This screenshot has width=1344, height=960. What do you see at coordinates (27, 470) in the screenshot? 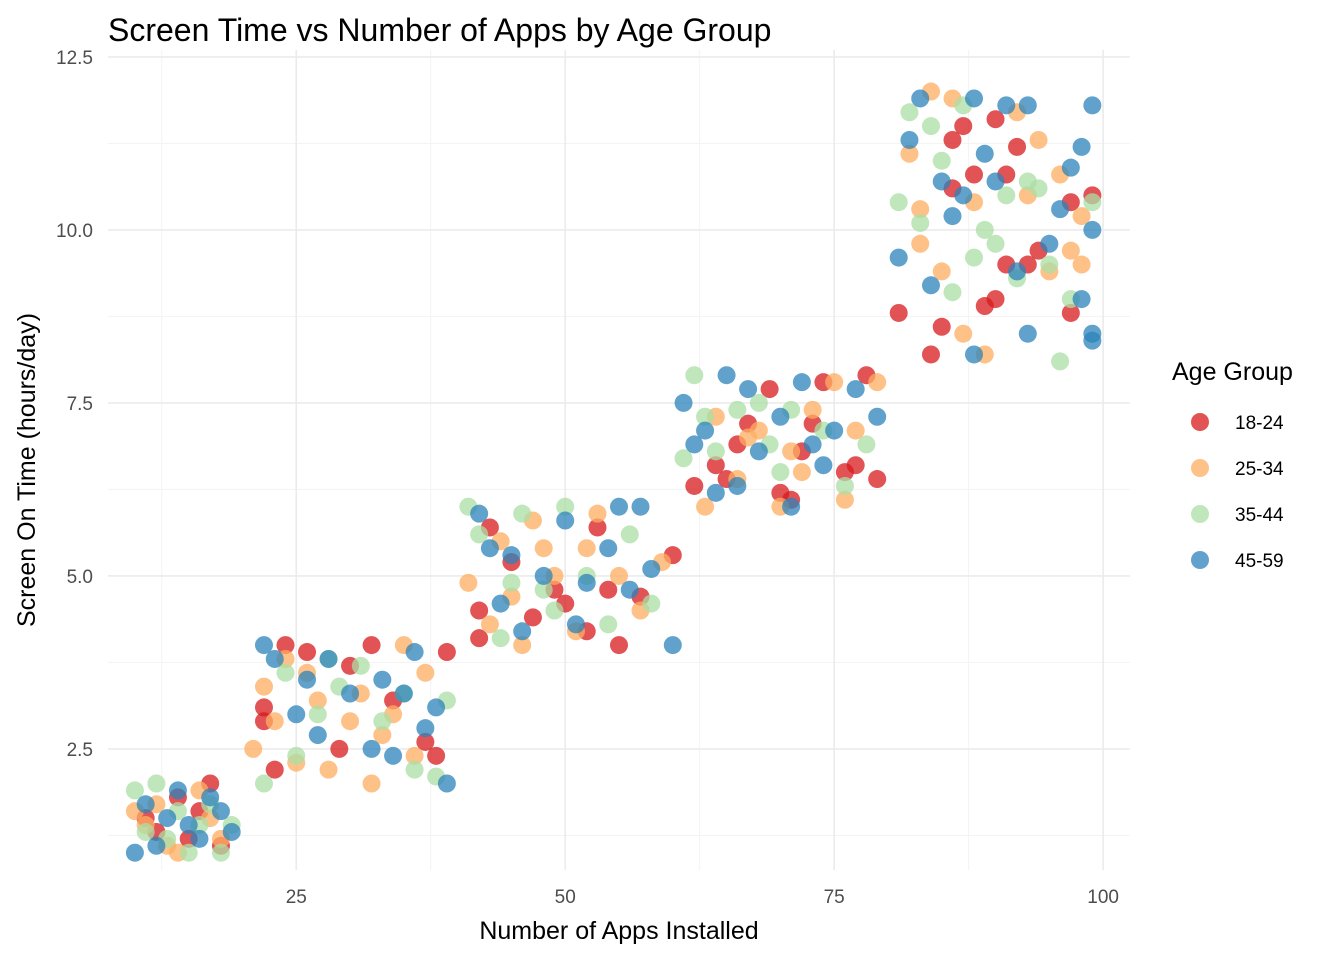
I see `y-axis-title: Screen On Time (hours/day)` at bounding box center [27, 470].